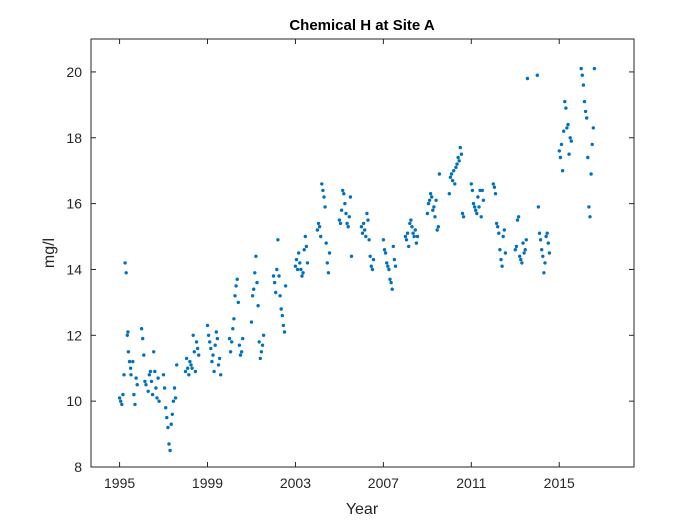  Describe the element at coordinates (361, 25) in the screenshot. I see `chart-title: Chemical H at Site A` at that location.